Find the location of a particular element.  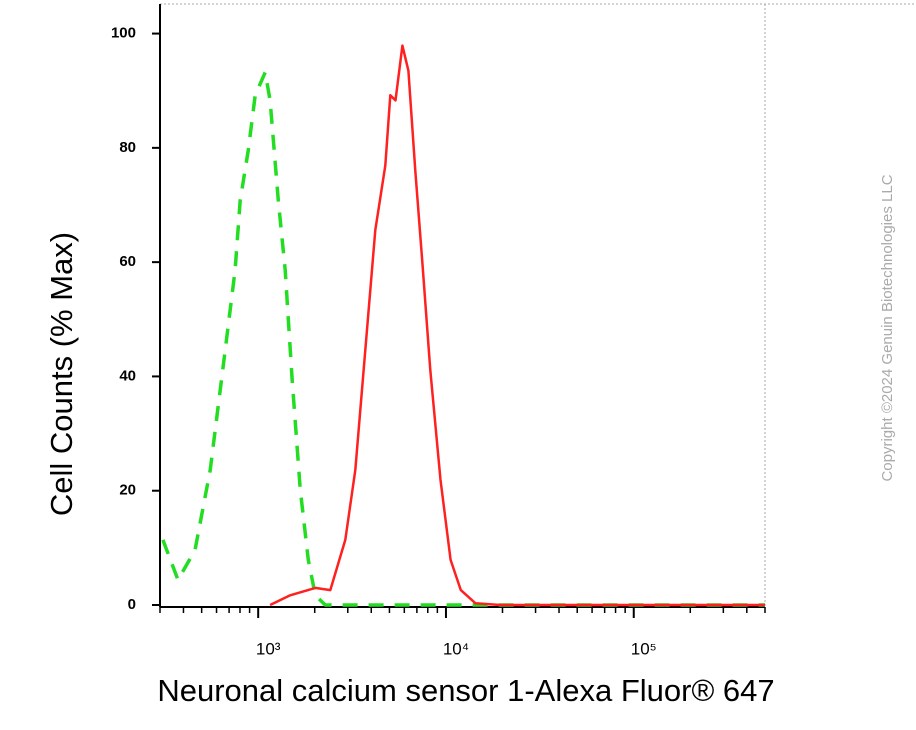

x-tick-label: 10⁵ is located at coordinates (644, 648).